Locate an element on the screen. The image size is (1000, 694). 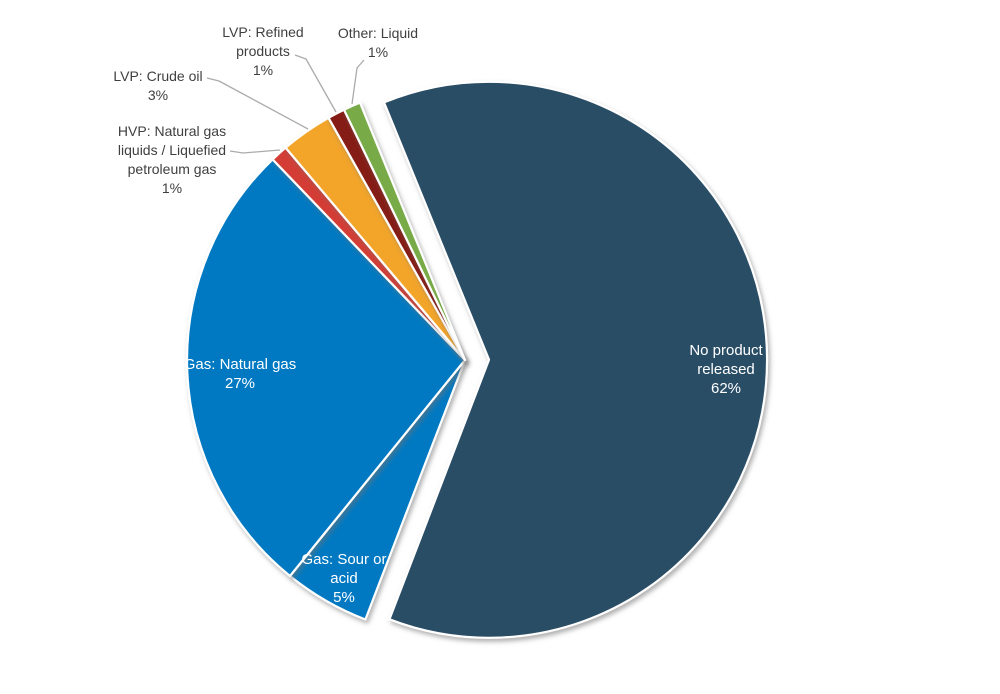
label-line: LVP: Crude oil is located at coordinates (157, 76).